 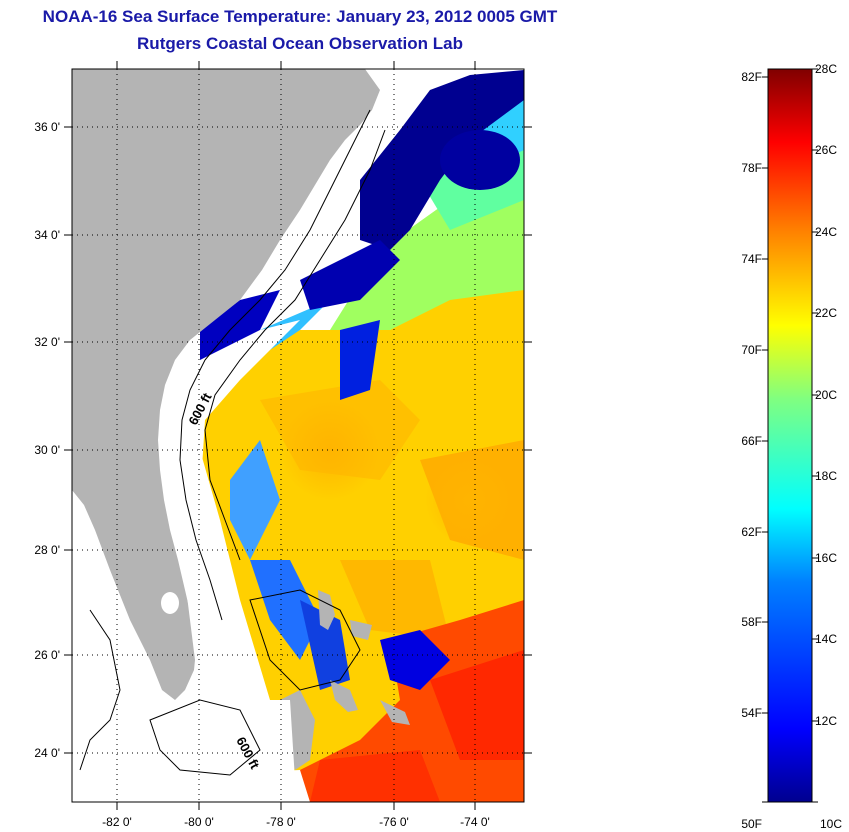 I want to click on colorbar-f-62: 62F, so click(x=751, y=532).